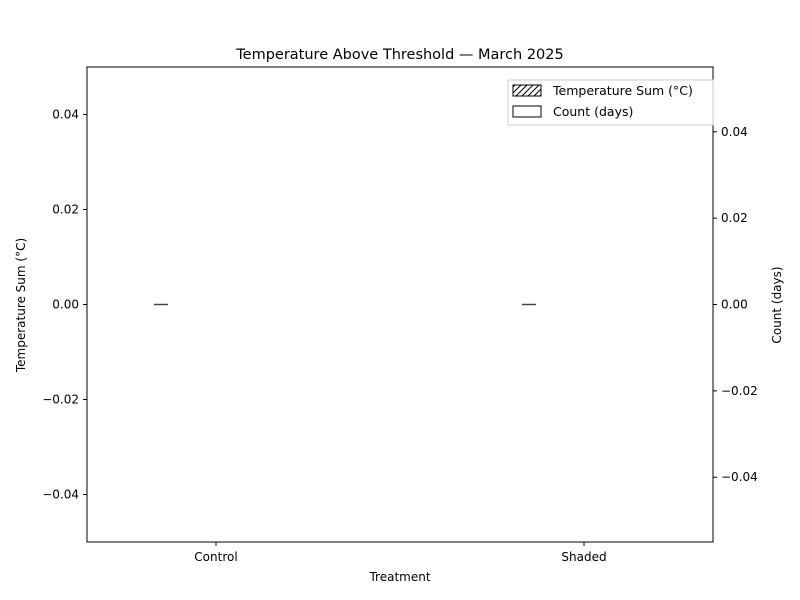 This screenshot has height=600, width=800. What do you see at coordinates (739, 391) in the screenshot?
I see `right-tick-label: −0.02` at bounding box center [739, 391].